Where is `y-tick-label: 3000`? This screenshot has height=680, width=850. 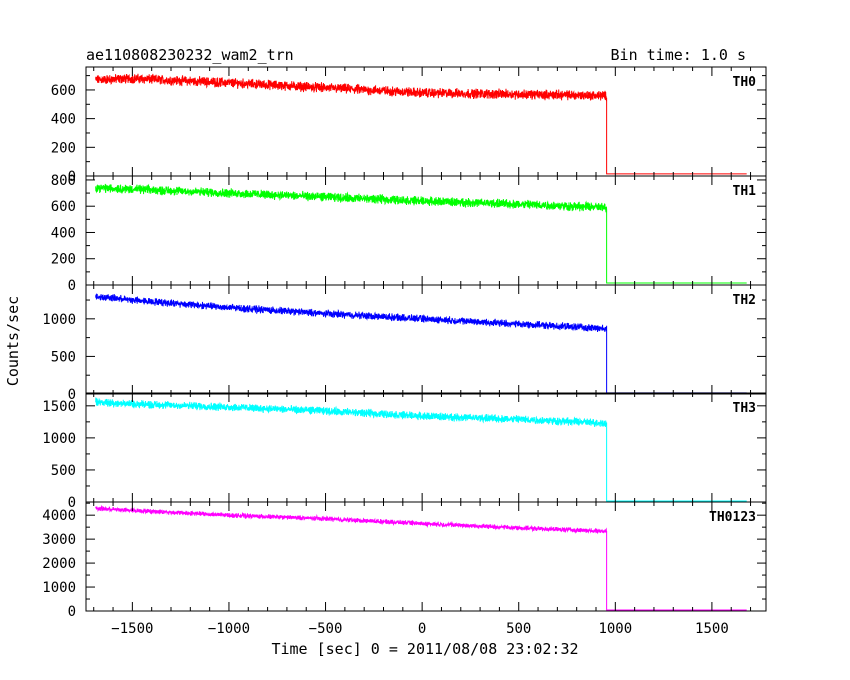
y-tick-label: 3000 is located at coordinates (59, 540).